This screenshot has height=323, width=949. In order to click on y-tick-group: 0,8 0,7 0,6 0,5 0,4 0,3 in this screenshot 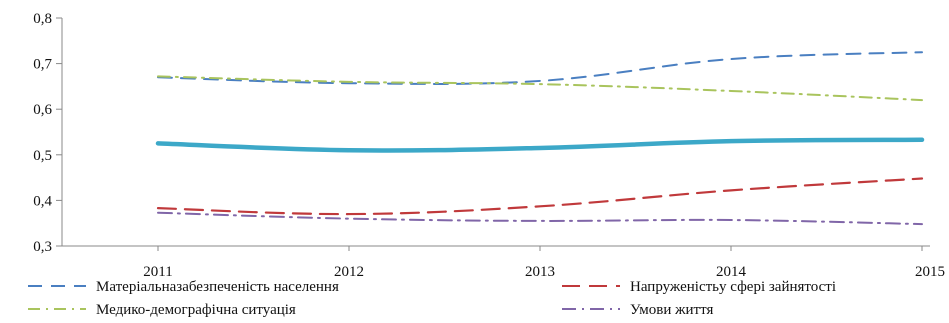, I will do `click(47, 133)`.